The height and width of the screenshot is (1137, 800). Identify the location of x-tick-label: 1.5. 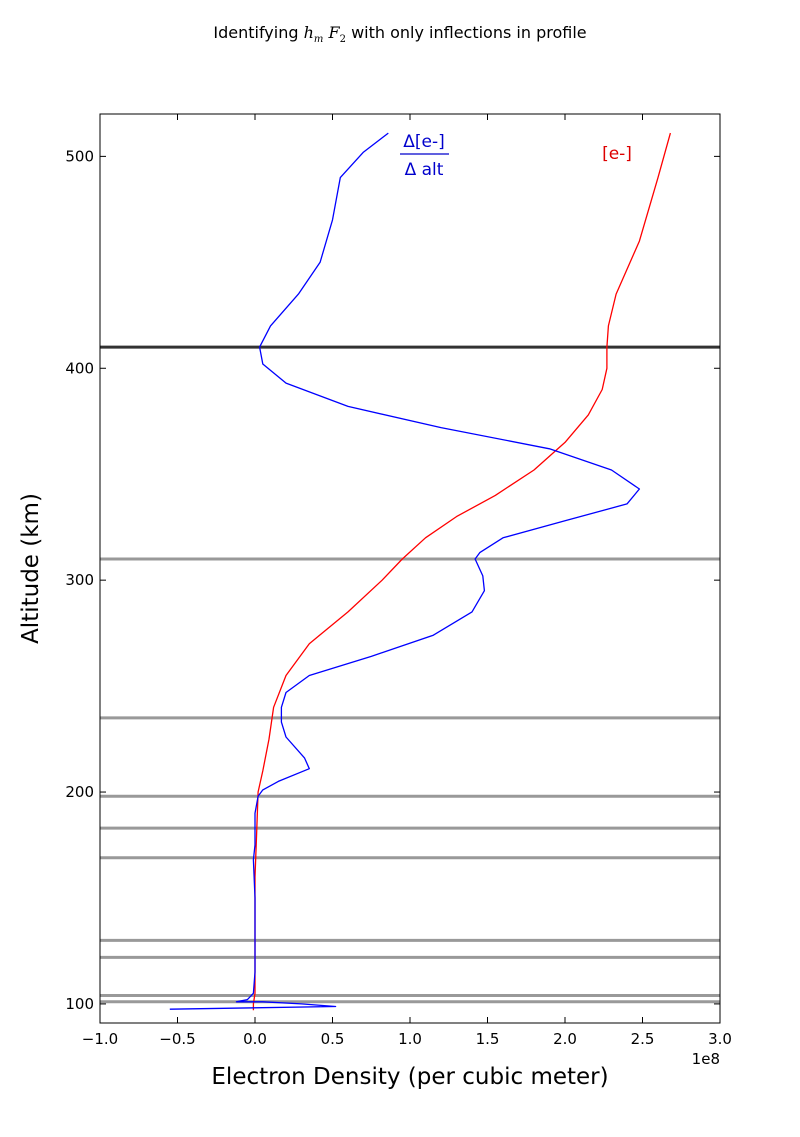
(488, 1039).